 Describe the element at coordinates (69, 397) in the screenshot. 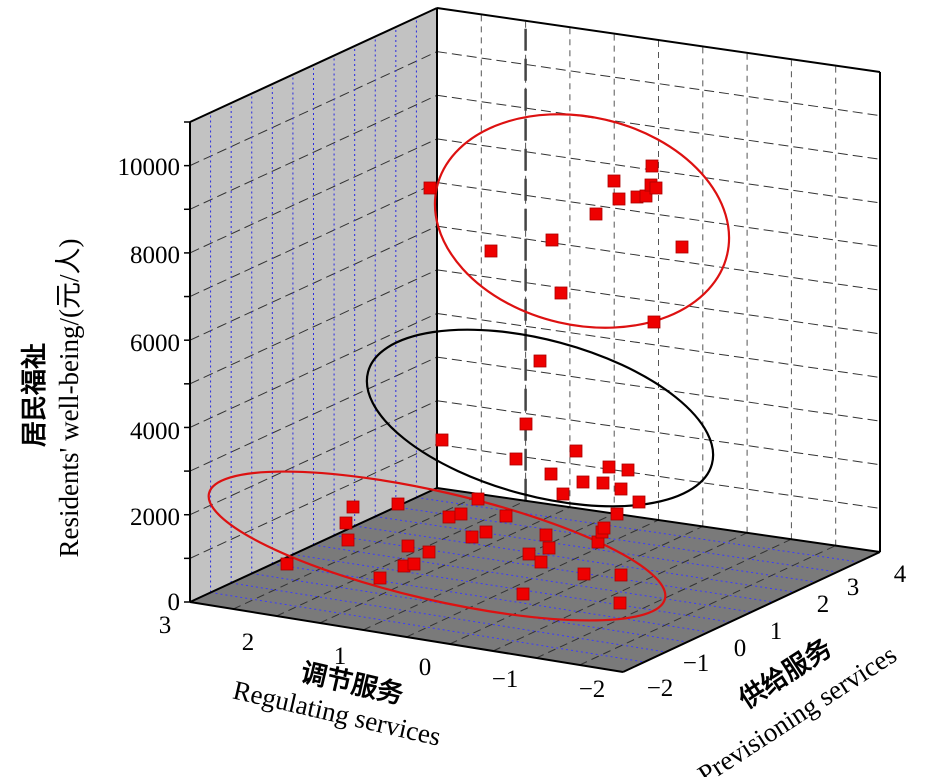

I see `z-axis-label-en: Residents' well-being/(元/人)` at that location.